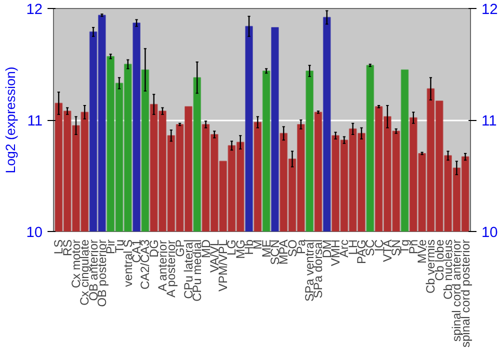 The image size is (500, 350). I want to click on y2-tick-label: 10, so click(490, 233).